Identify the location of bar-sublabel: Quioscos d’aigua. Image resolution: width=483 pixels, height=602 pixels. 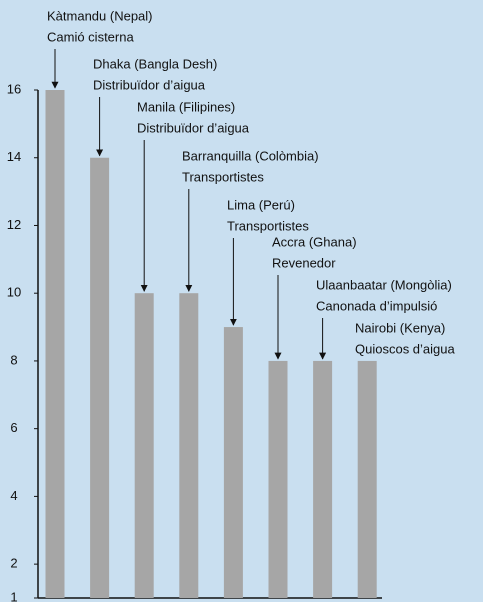
(405, 348).